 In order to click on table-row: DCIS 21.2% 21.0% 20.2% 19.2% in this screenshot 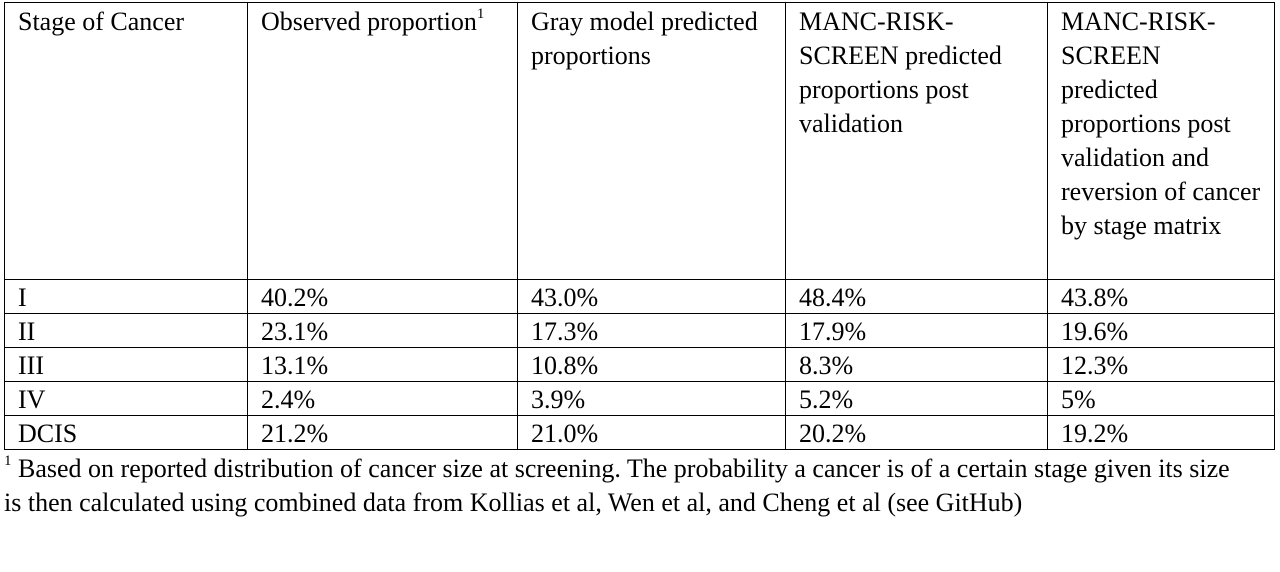, I will do `click(639, 432)`.